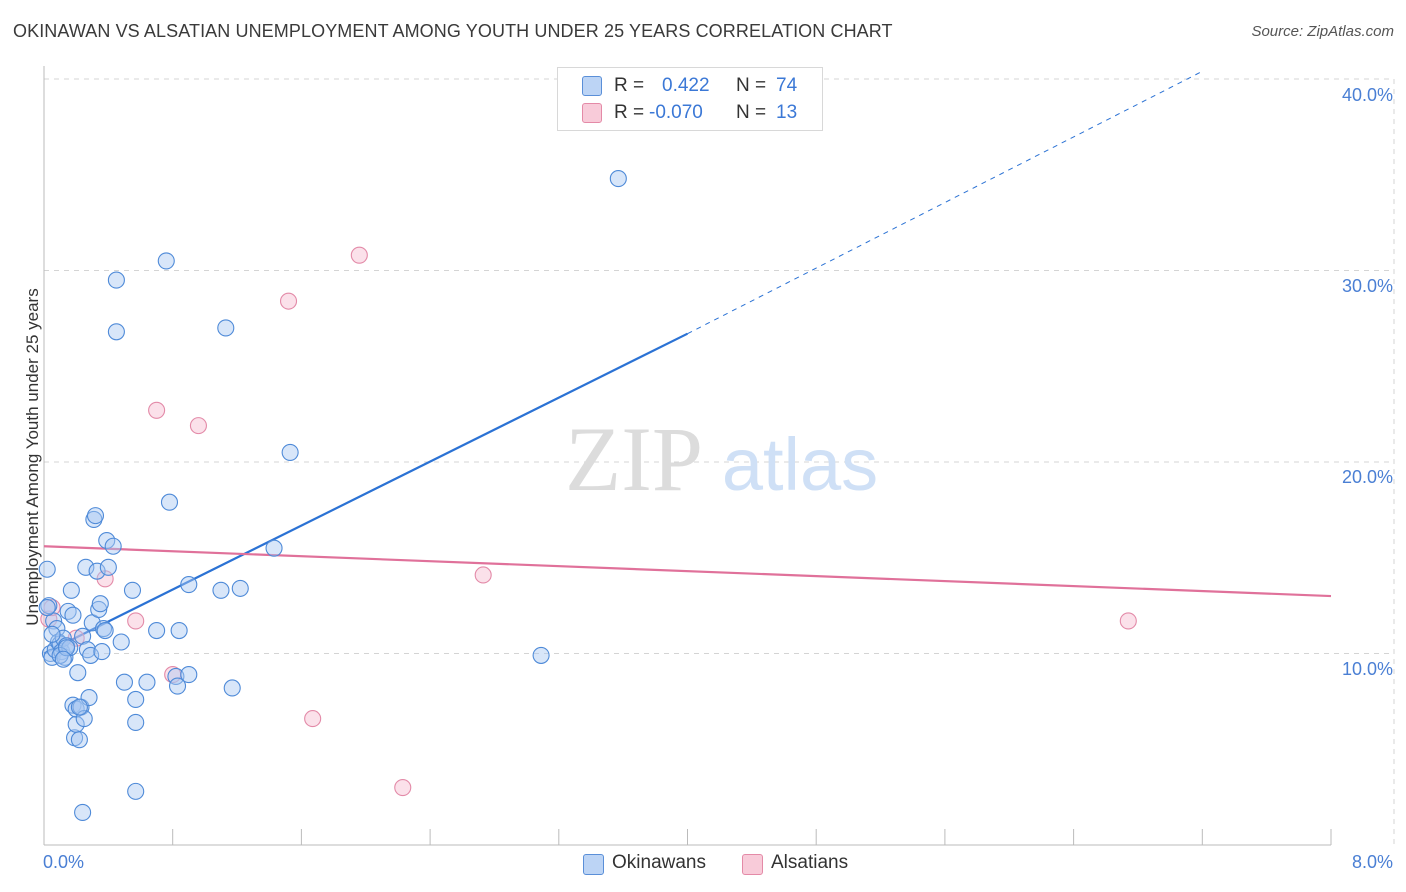  Describe the element at coordinates (659, 862) in the screenshot. I see `okinawans-label: Okinawans` at that location.